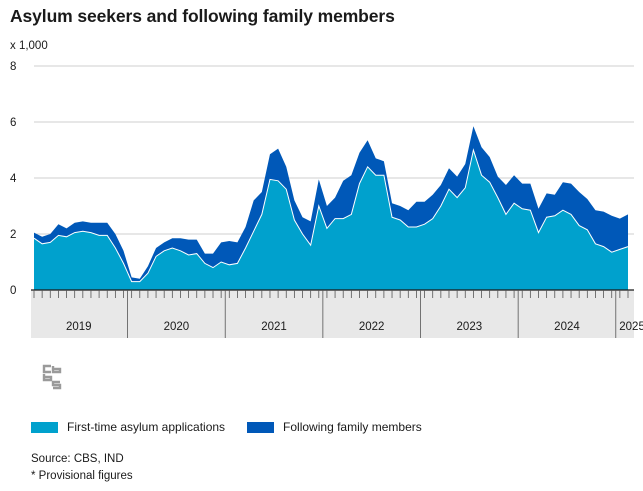 The height and width of the screenshot is (491, 643). I want to click on x-axis-labels: 2019 2020 2021 2022 2023 2024 2025, so click(354, 327).